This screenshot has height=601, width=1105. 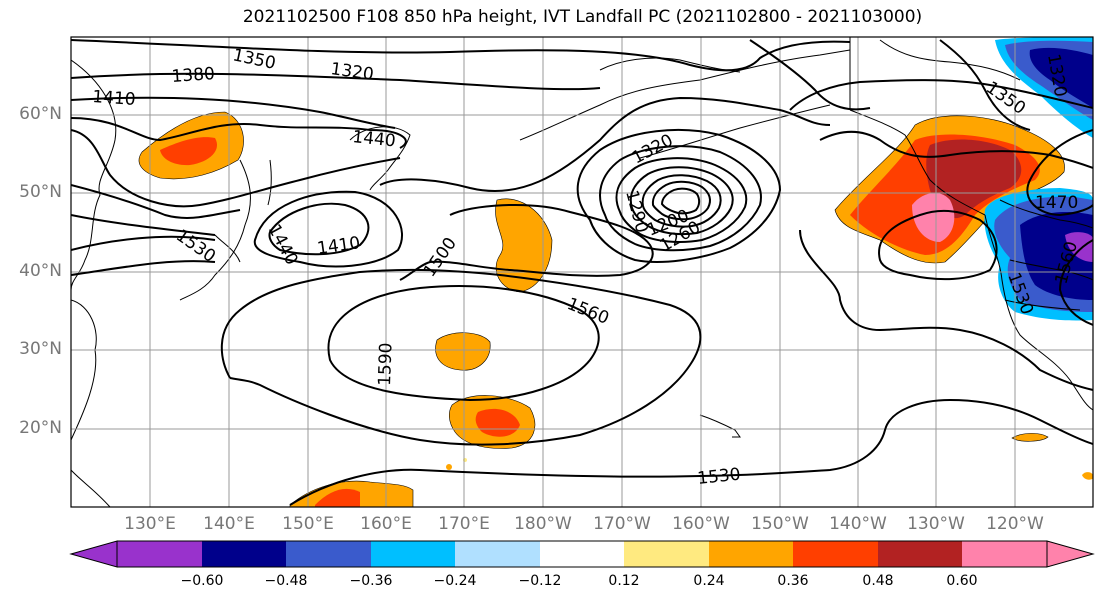 I want to click on contour-label: 1350, so click(x=1005, y=98).